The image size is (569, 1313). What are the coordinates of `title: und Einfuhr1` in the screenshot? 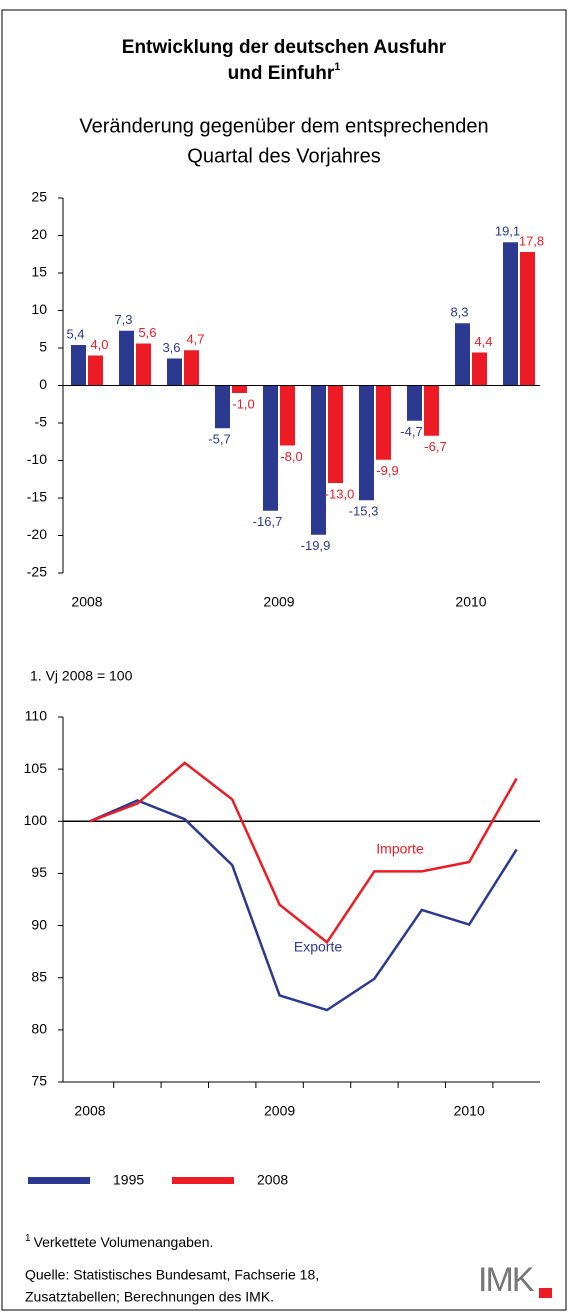 It's located at (284, 72).